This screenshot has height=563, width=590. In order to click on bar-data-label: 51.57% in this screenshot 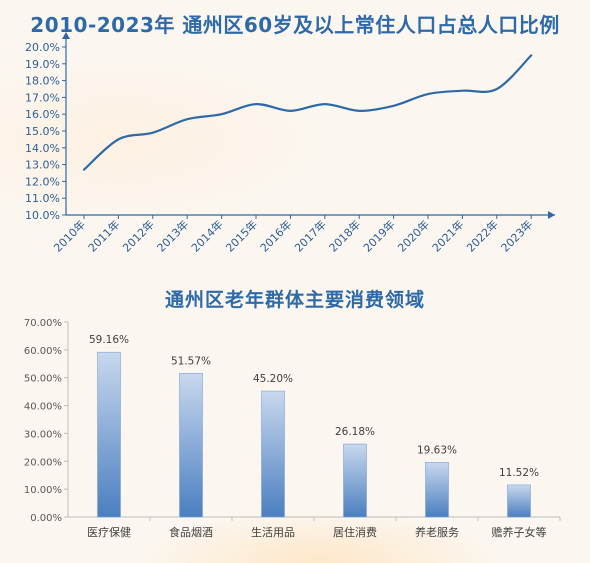, I will do `click(191, 361)`.